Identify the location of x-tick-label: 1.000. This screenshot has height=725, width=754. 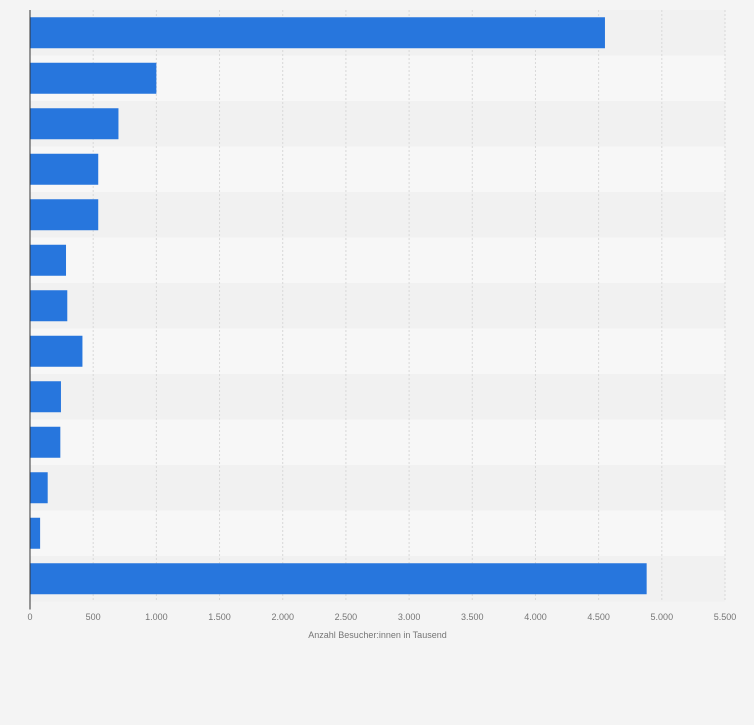
(156, 617).